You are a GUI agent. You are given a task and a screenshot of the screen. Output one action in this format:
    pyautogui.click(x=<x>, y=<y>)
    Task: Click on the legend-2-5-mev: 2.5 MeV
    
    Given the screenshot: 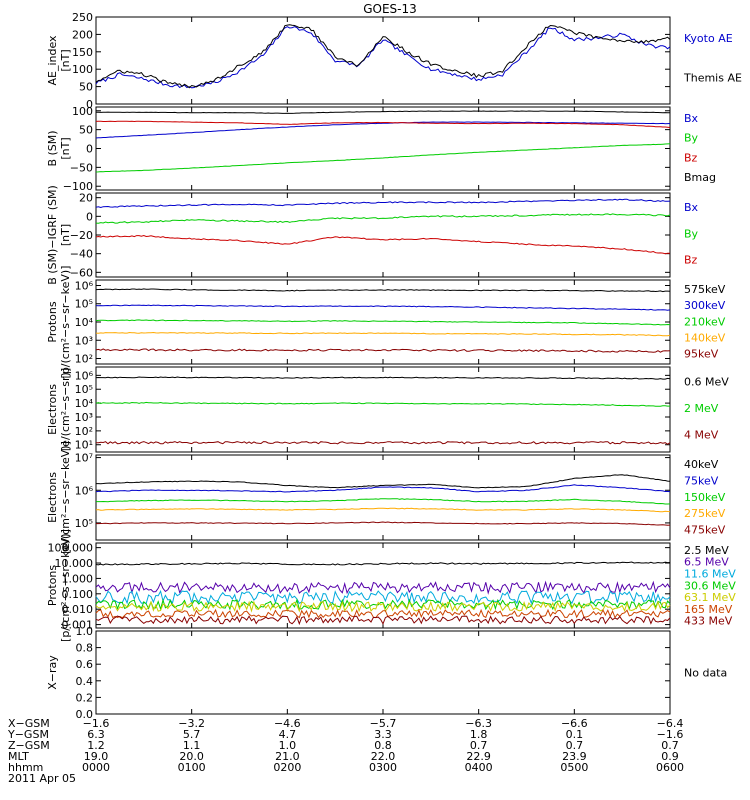 What is the action you would take?
    pyautogui.click(x=706, y=550)
    